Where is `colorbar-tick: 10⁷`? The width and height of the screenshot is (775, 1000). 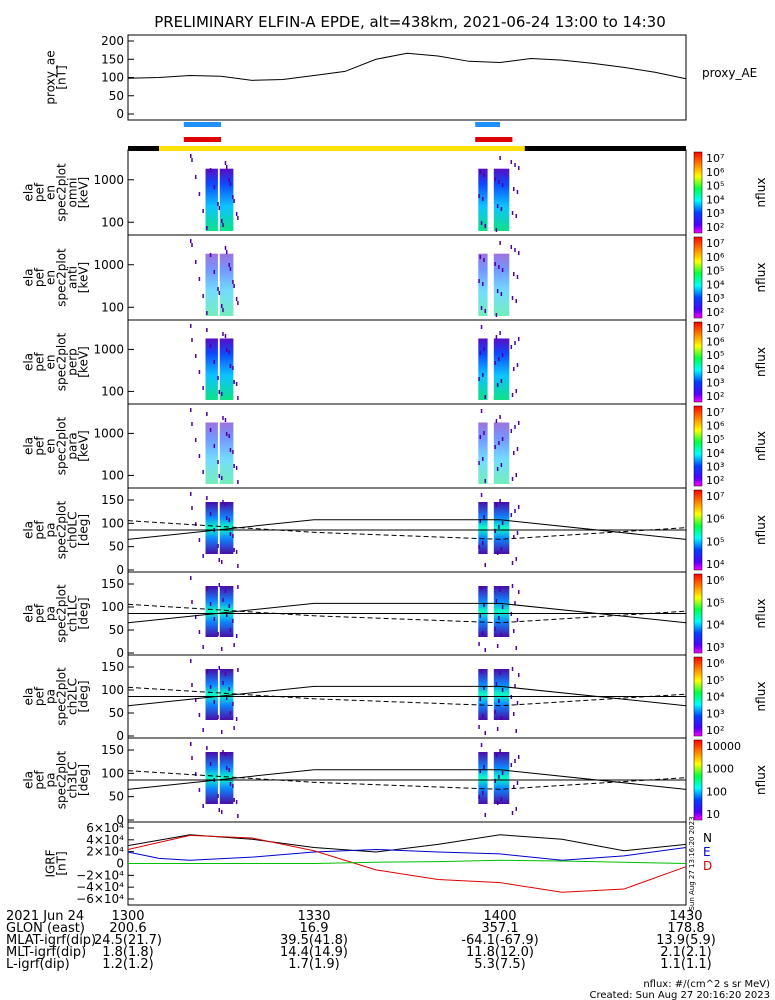
colorbar-tick: 10⁷ is located at coordinates (715, 328).